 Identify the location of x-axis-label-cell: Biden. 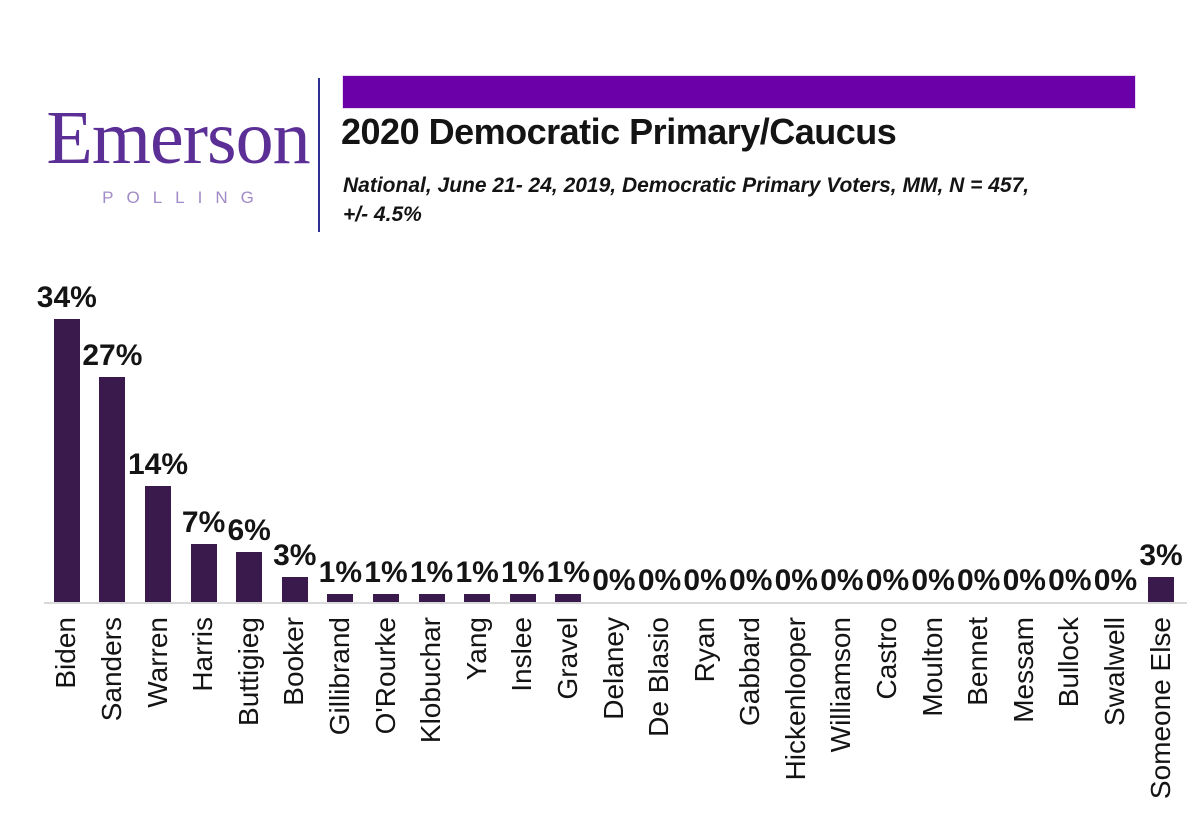
(67, 701).